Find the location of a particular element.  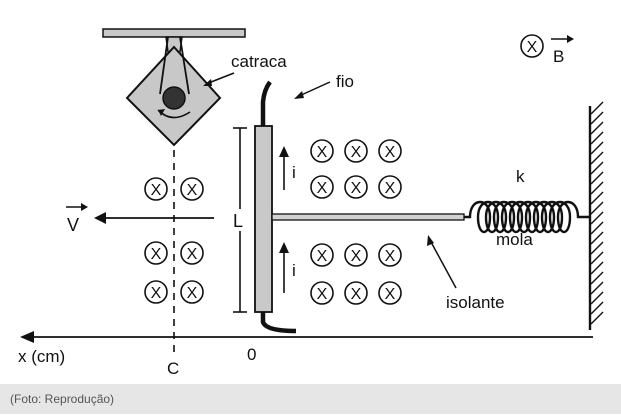

wall is located at coordinates (596, 215).